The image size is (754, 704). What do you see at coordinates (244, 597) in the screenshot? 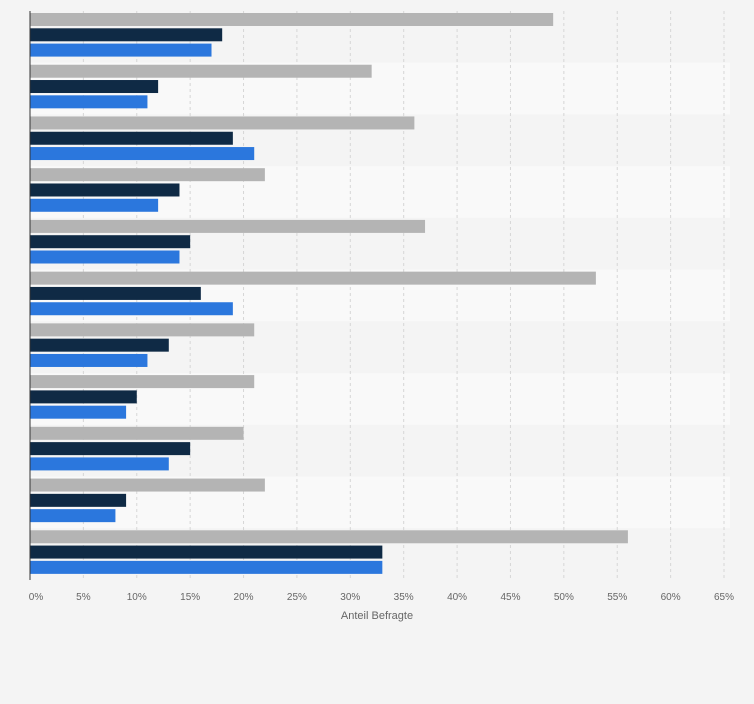
I see `x-tick-label: 20%` at bounding box center [244, 597].